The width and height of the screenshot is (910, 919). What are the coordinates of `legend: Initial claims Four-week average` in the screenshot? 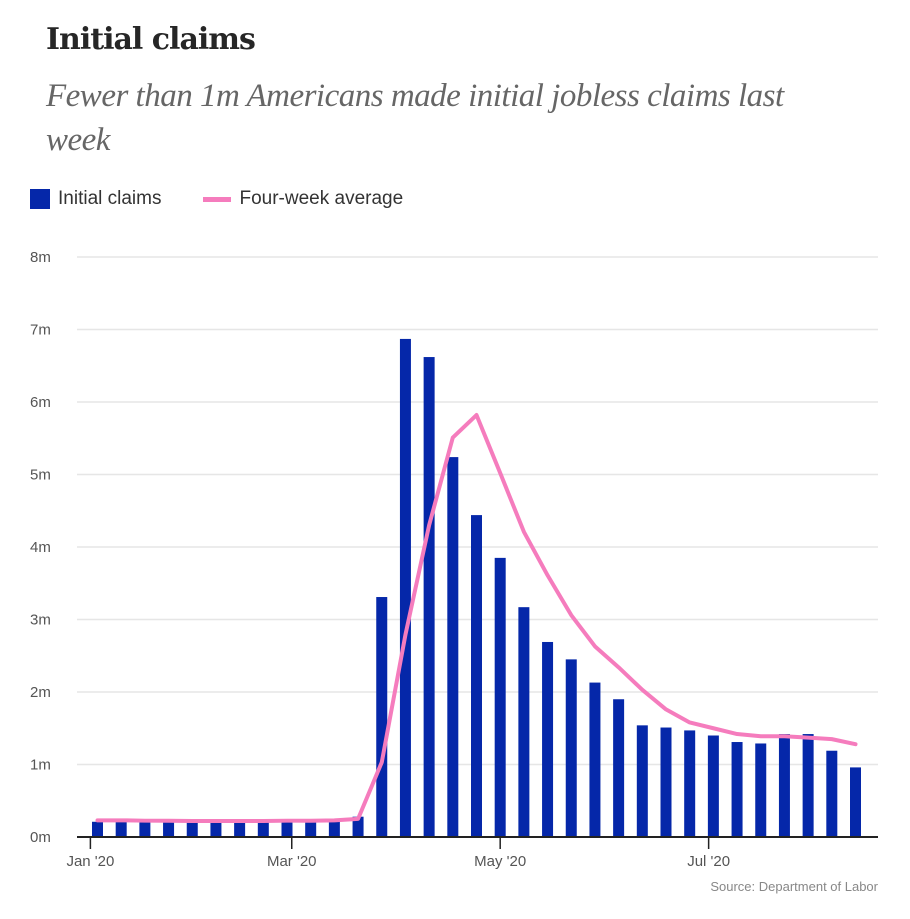 It's located at (237, 199).